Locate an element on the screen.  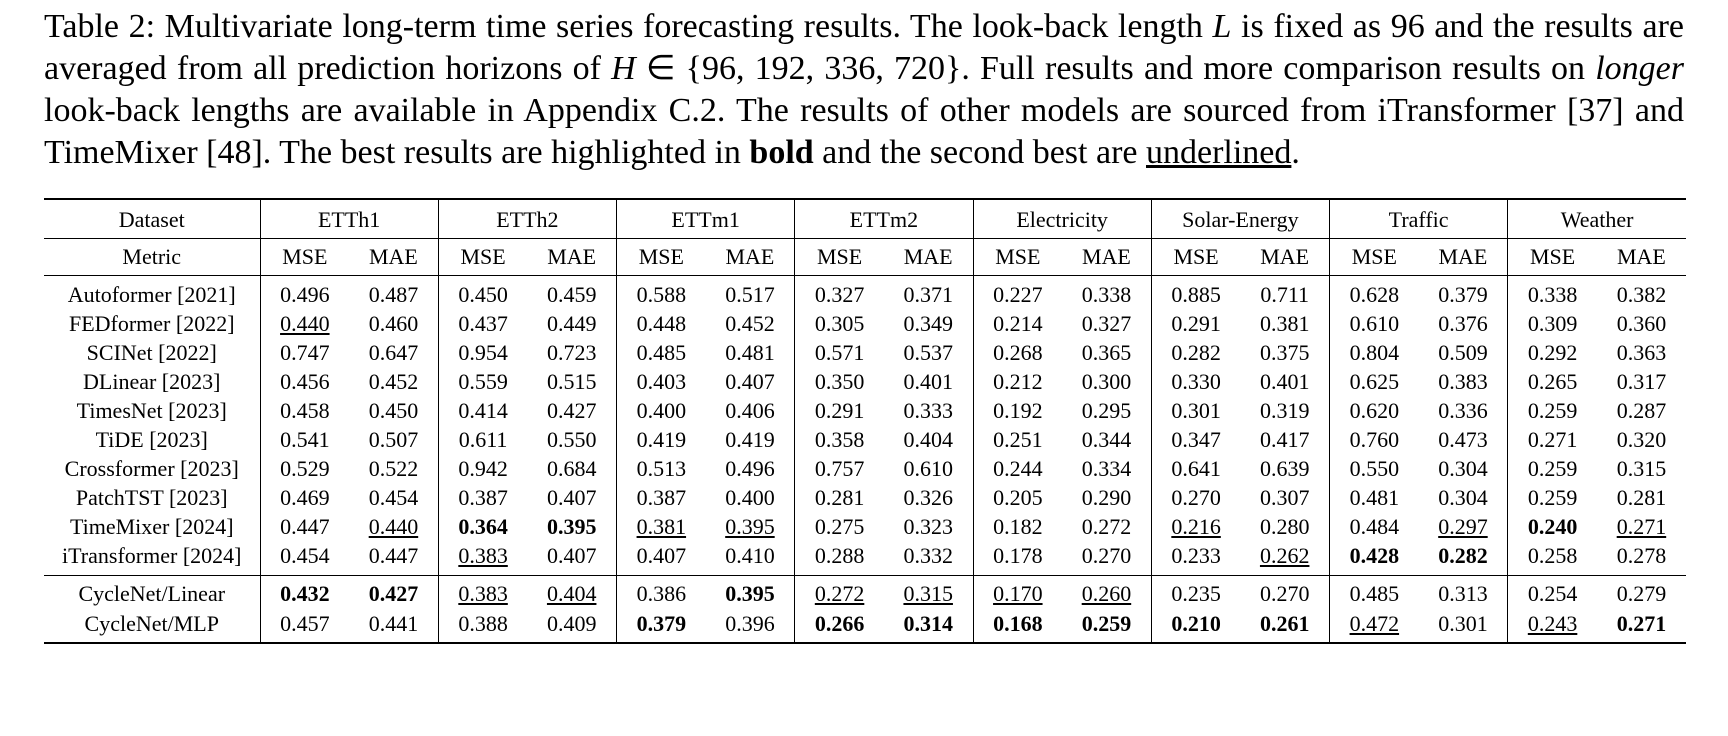
metric-value: 0.258 is located at coordinates (1552, 558).